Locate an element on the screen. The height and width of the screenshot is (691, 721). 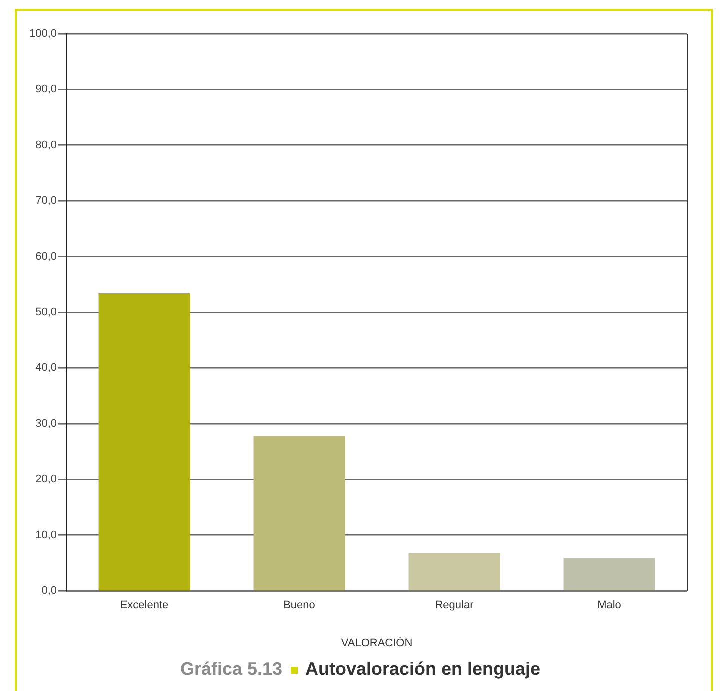
y-tick-label: 70,0 is located at coordinates (46, 201).